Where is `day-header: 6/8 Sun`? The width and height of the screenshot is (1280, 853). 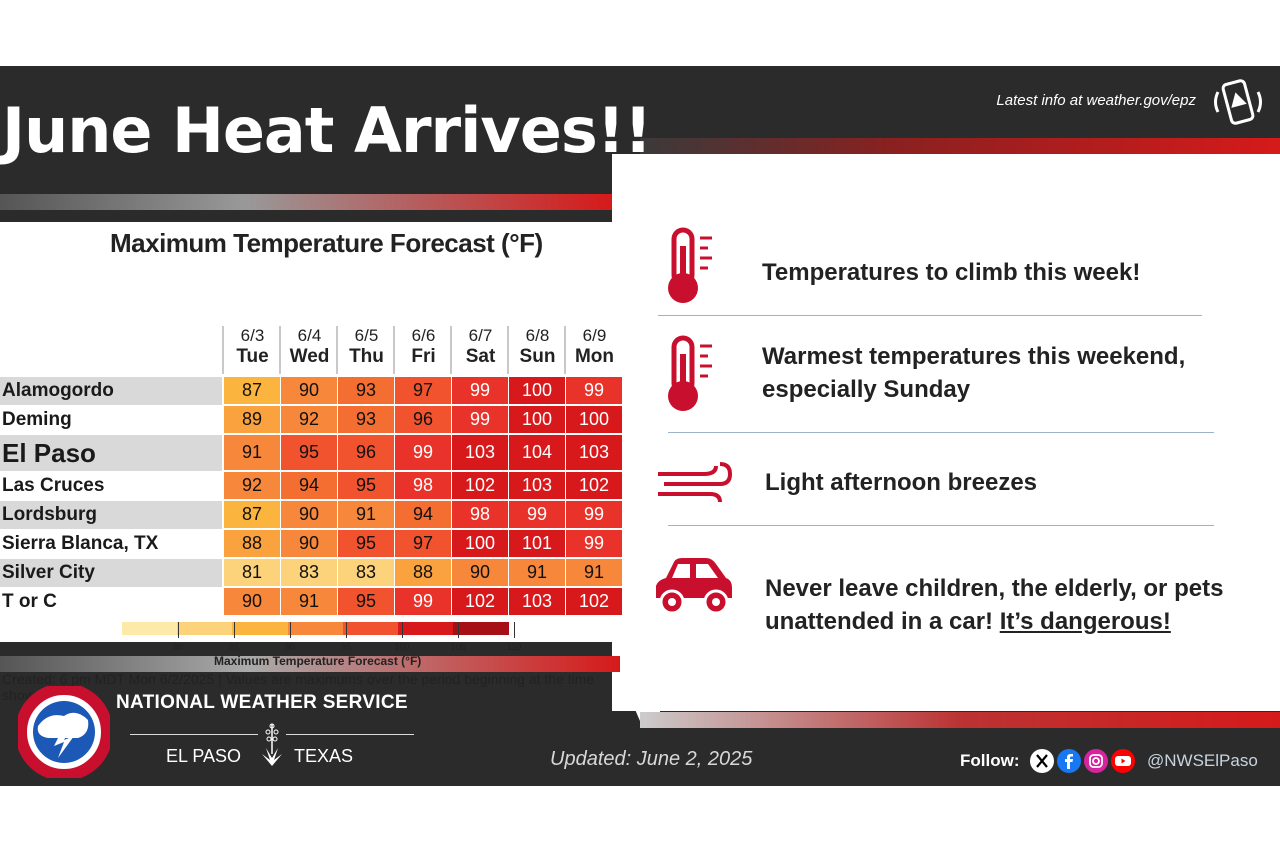 day-header: 6/8 Sun is located at coordinates (537, 347).